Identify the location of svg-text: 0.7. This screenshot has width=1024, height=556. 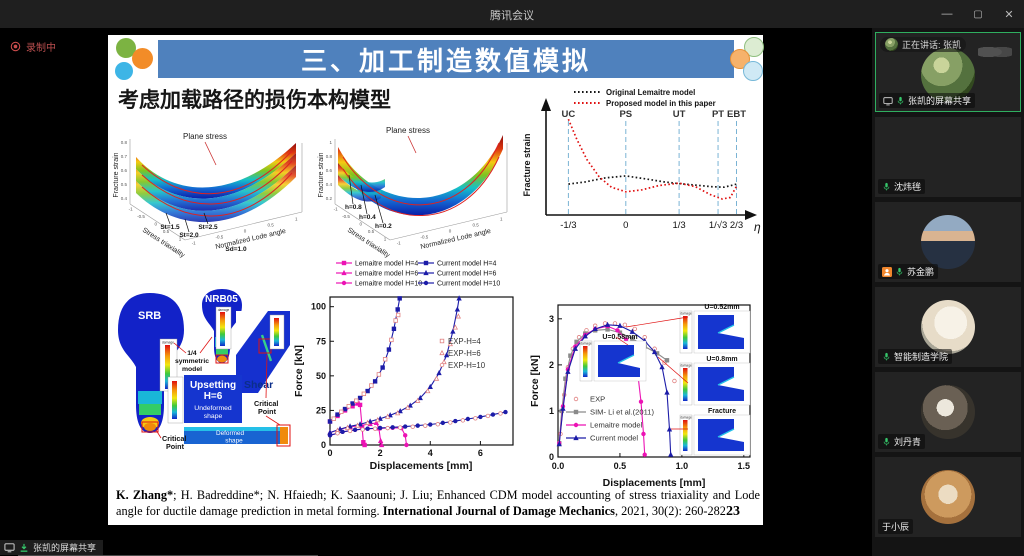
(124, 156).